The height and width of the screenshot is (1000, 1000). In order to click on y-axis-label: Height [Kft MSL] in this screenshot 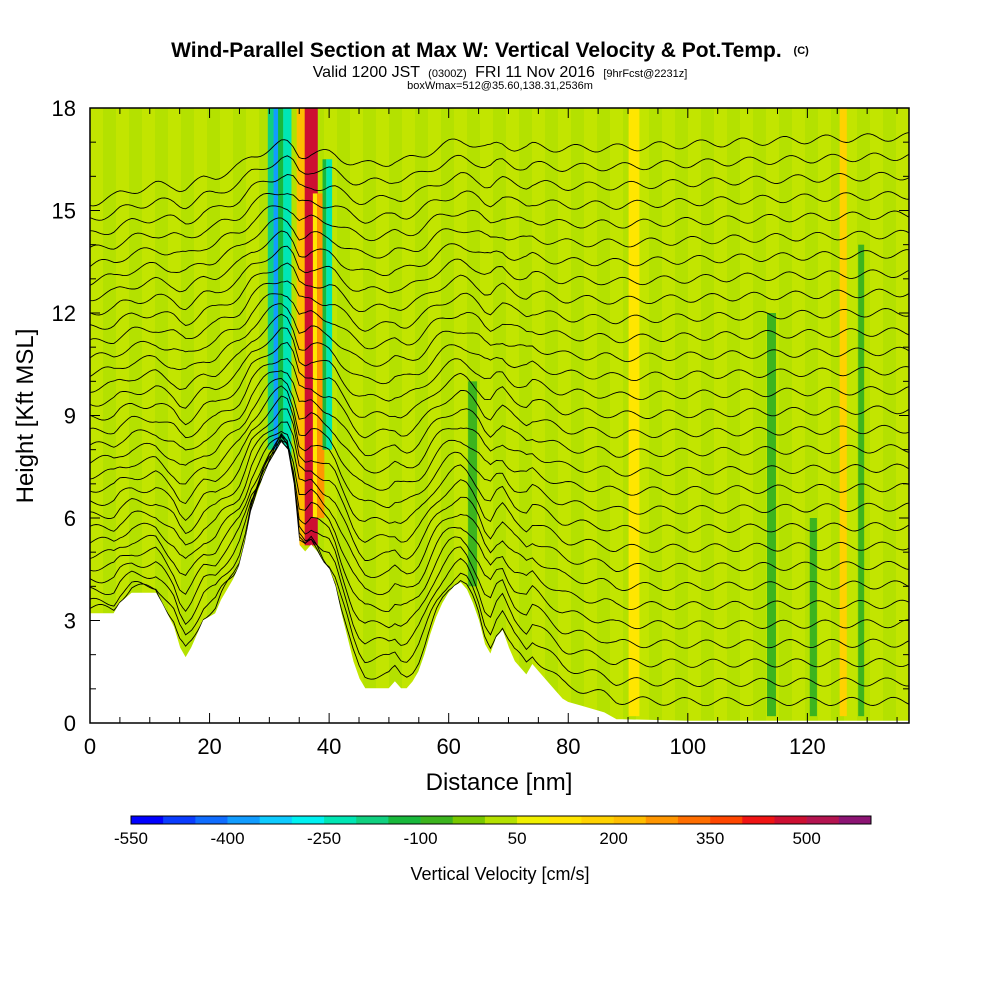, I will do `click(25, 416)`.